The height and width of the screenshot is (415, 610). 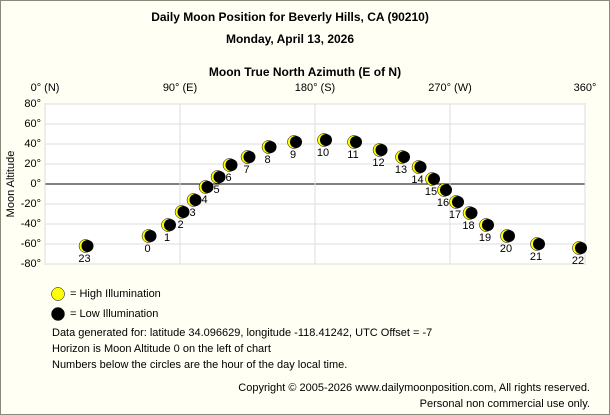 I want to click on y-tick-label: -60°, so click(x=31, y=244).